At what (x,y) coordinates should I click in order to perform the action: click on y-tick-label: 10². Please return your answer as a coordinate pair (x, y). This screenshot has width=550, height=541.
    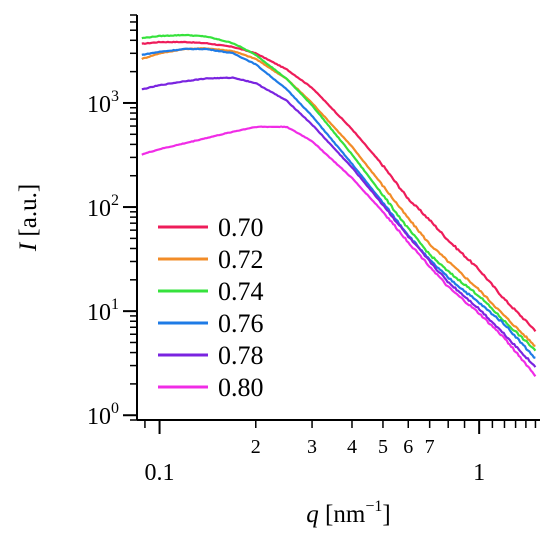
    Looking at the image, I should click on (103, 207).